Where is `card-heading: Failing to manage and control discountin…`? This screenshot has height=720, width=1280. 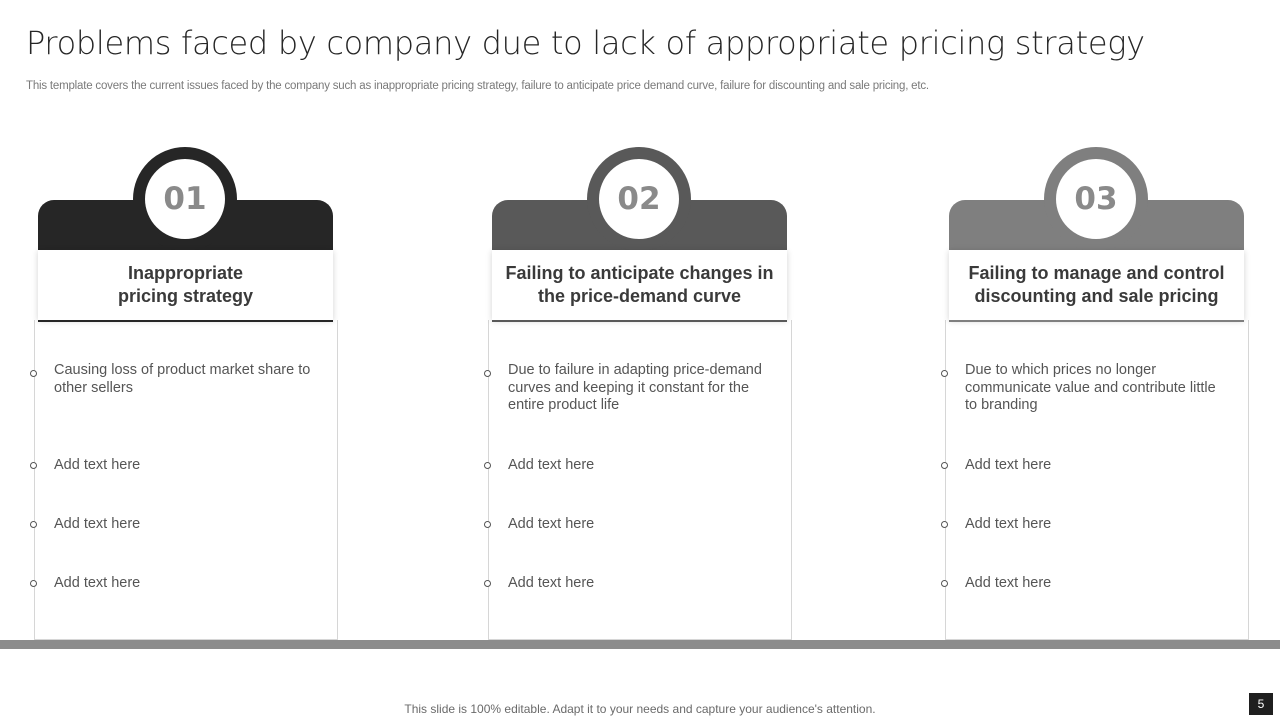 card-heading: Failing to manage and control discountin… is located at coordinates (1096, 285).